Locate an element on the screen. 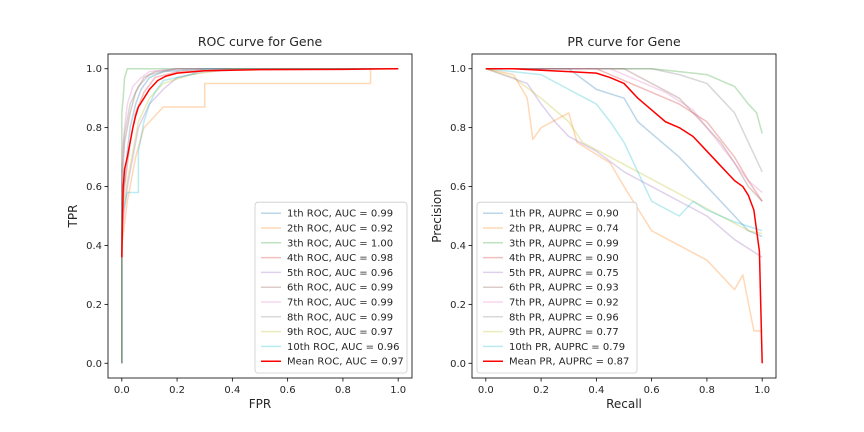 The width and height of the screenshot is (864, 432). chart-2-series-7-line is located at coordinates (624, 130).